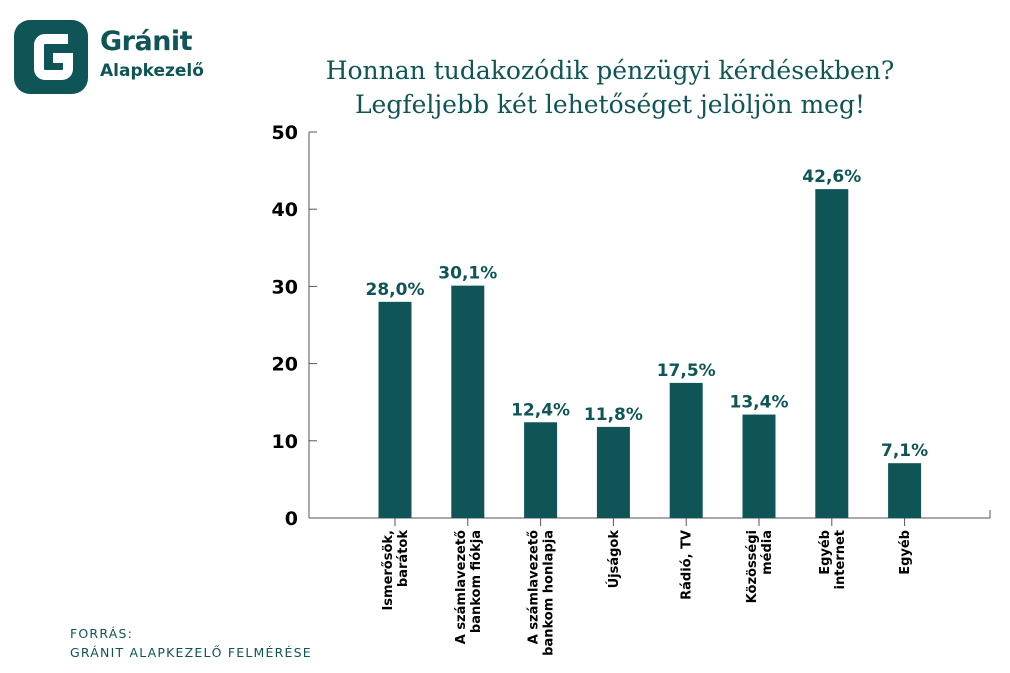  I want to click on y-tick-label: 40, so click(285, 210).